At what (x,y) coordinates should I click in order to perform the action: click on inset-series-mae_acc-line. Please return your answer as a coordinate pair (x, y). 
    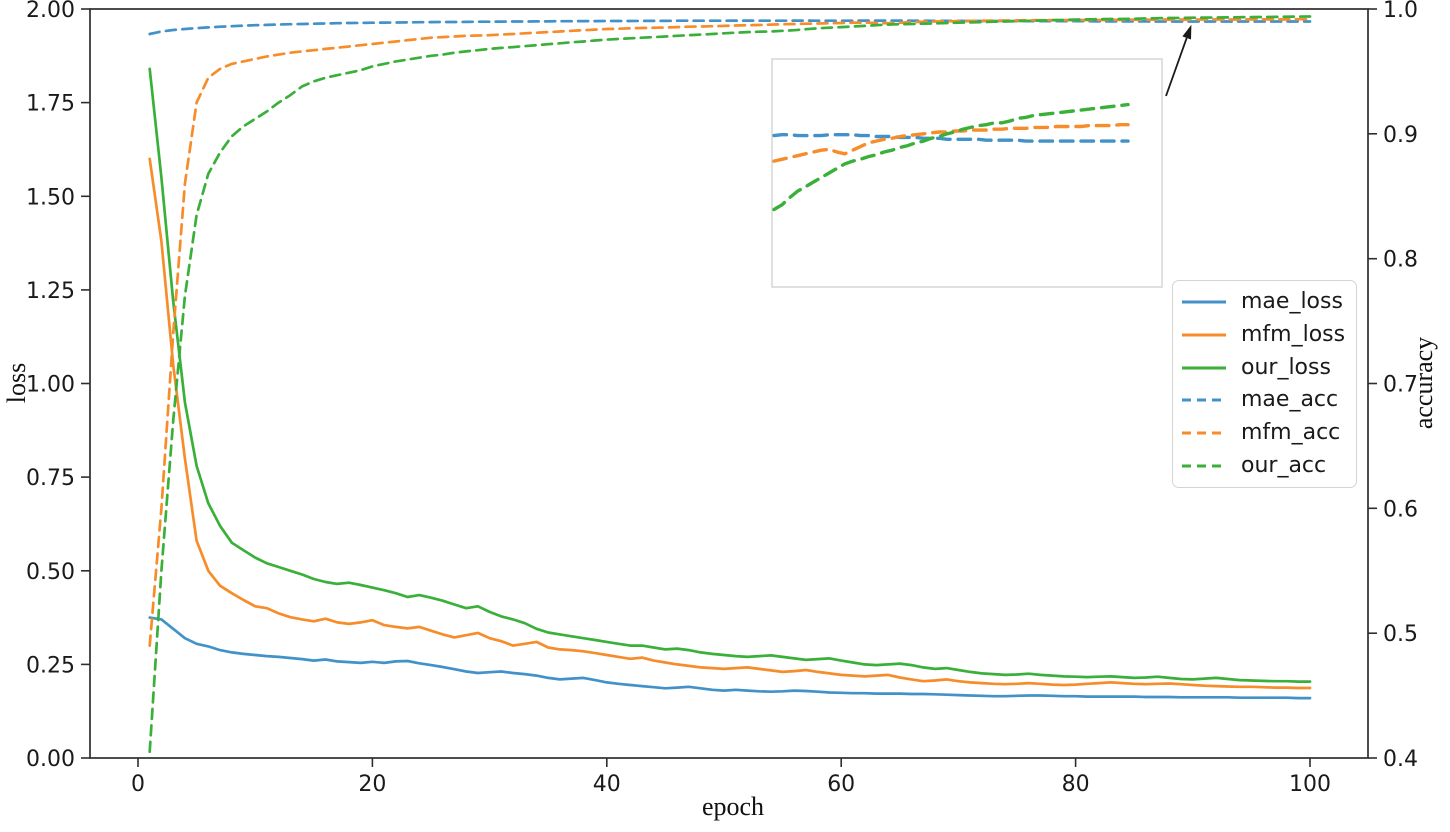
    Looking at the image, I should click on (951, 137).